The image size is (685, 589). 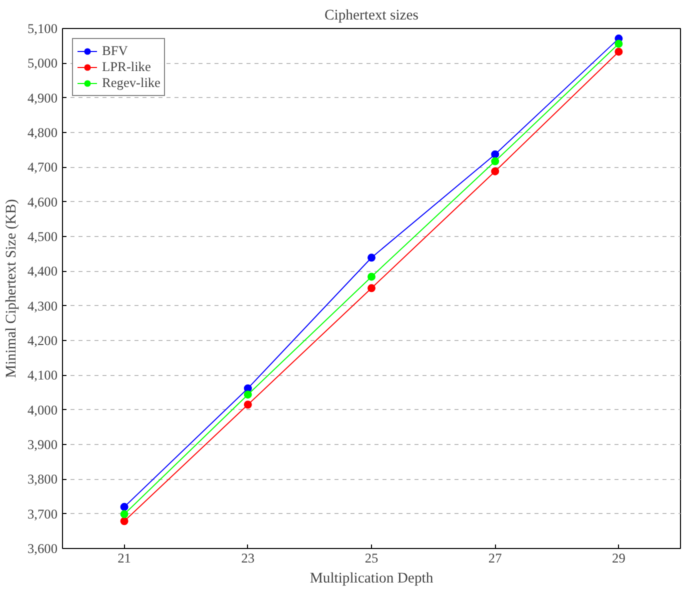 What do you see at coordinates (43, 514) in the screenshot?
I see `y-tick-label: 3,700` at bounding box center [43, 514].